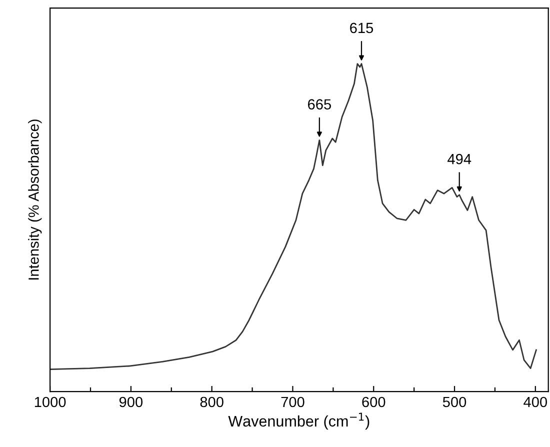 This screenshot has height=447, width=550. Describe the element at coordinates (50, 402) in the screenshot. I see `x-tick-label: 1000` at that location.